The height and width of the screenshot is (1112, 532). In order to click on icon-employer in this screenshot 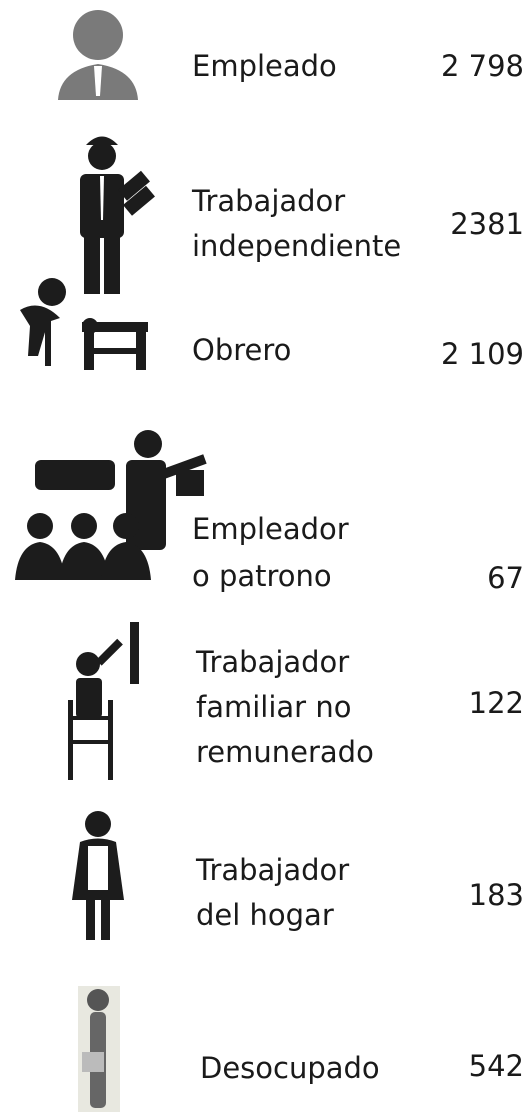, I will do `click(111, 505)`.